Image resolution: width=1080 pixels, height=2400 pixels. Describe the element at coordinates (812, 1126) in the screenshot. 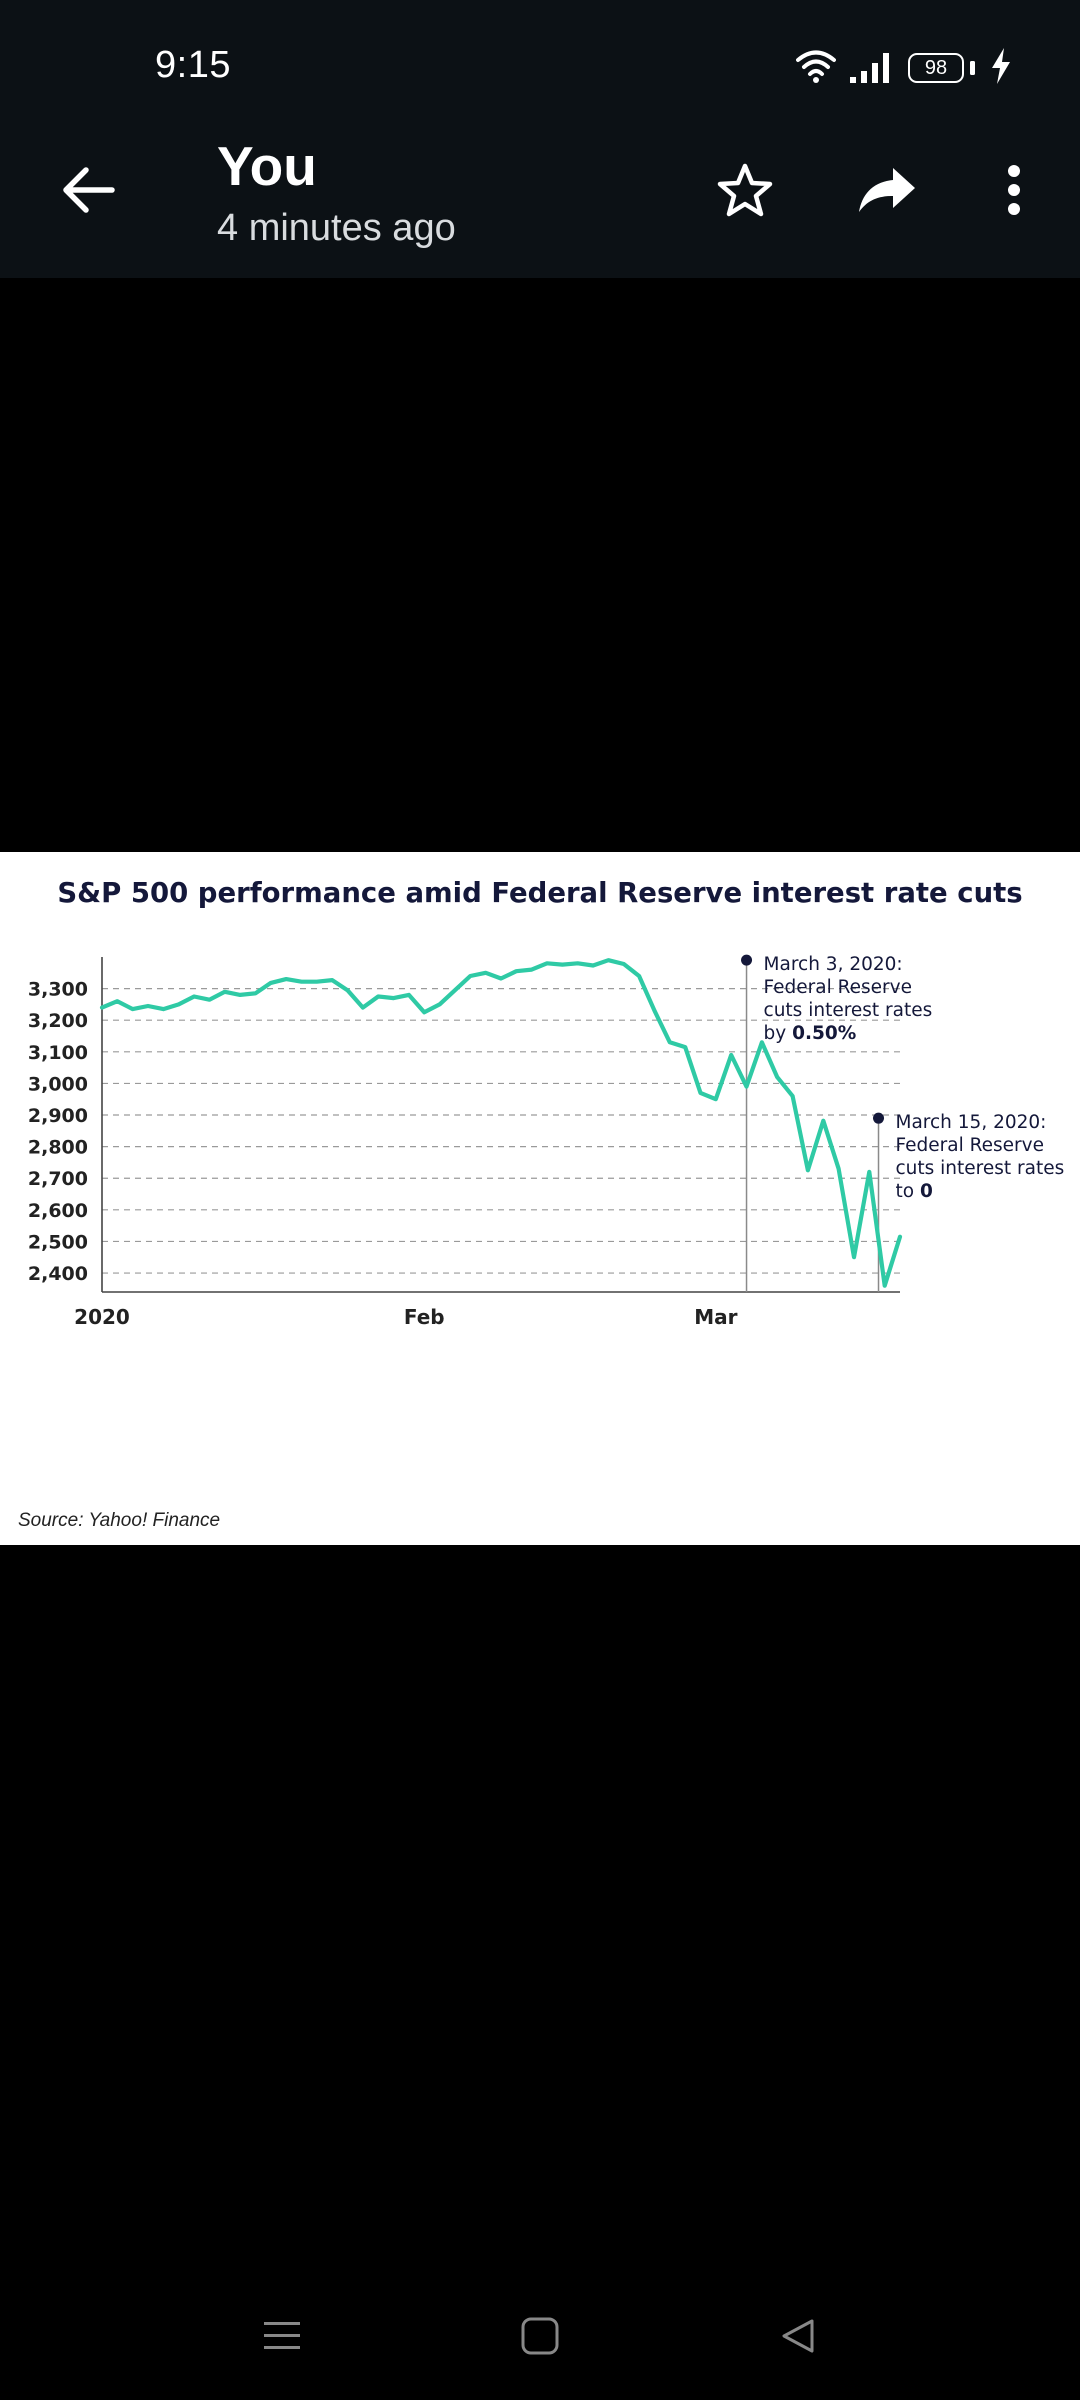

I see `annotation-lines` at that location.